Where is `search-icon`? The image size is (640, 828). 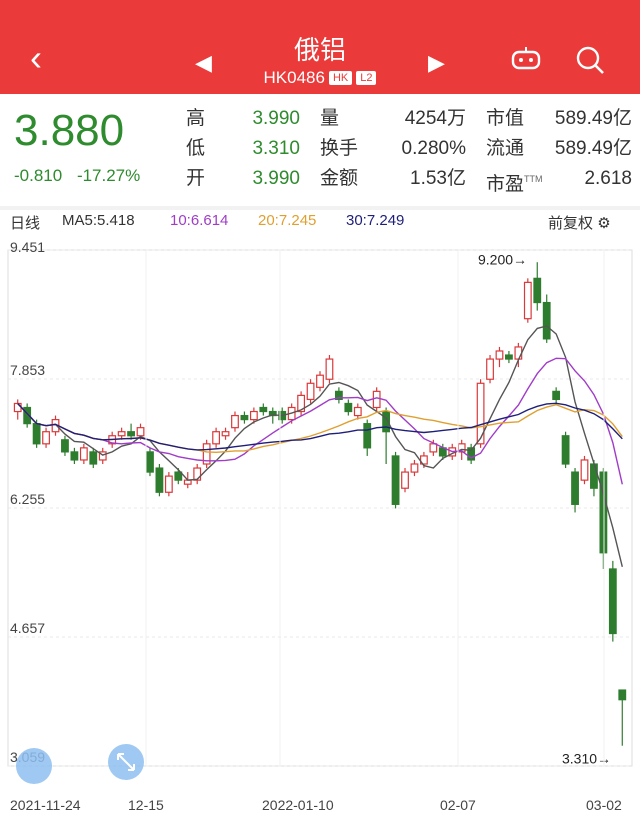
search-icon is located at coordinates (590, 60).